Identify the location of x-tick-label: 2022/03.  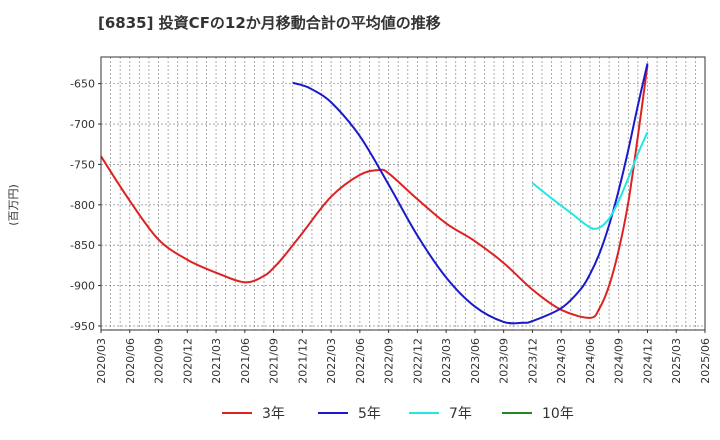
(331, 361).